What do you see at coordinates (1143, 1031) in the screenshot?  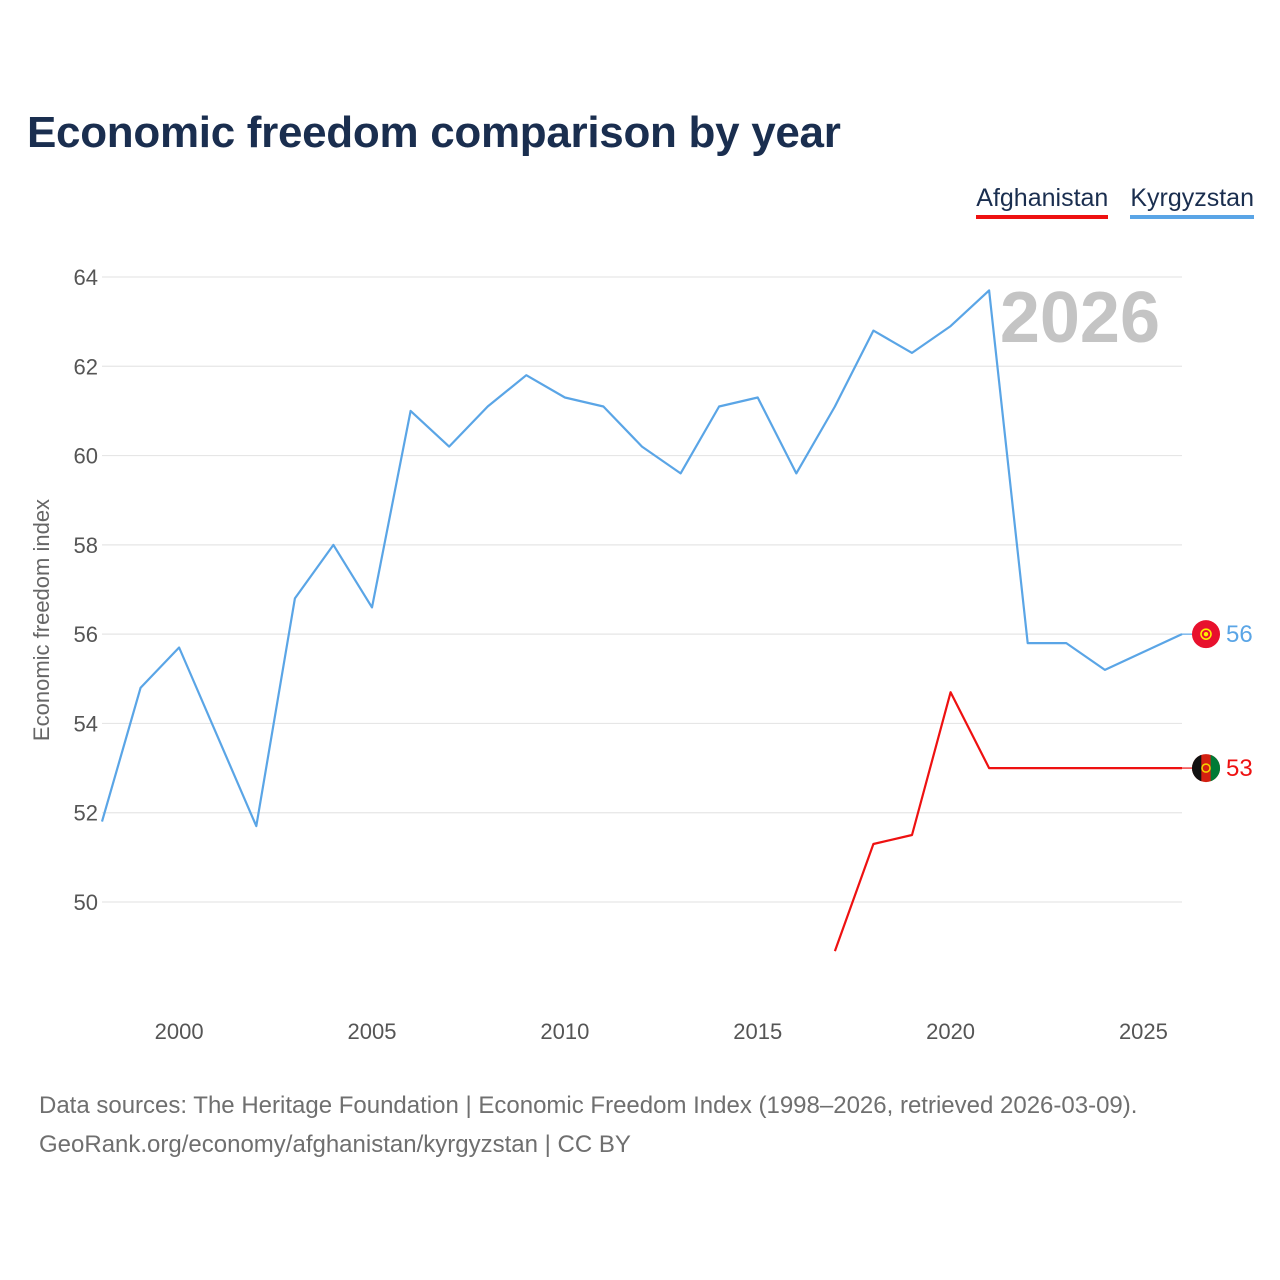 I see `x-tick-label: 2025` at bounding box center [1143, 1031].